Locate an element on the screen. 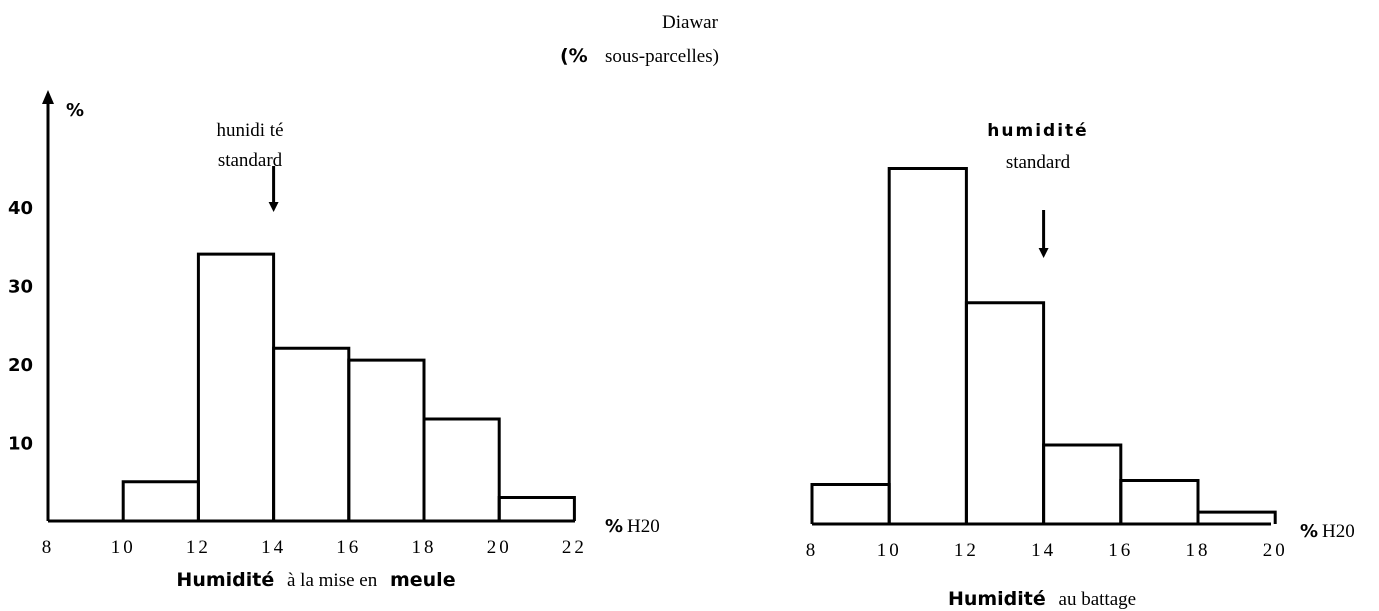 The width and height of the screenshot is (1379, 611). left-x-tick-label: 20 is located at coordinates (499, 547).